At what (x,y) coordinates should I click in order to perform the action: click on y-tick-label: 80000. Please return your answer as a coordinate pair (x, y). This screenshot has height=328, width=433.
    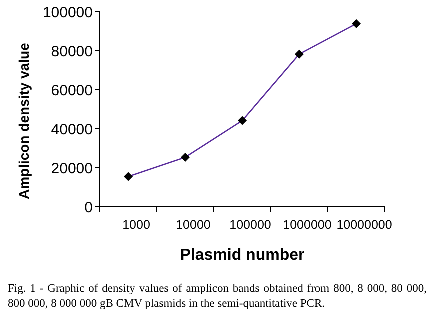
    Looking at the image, I should click on (72, 51).